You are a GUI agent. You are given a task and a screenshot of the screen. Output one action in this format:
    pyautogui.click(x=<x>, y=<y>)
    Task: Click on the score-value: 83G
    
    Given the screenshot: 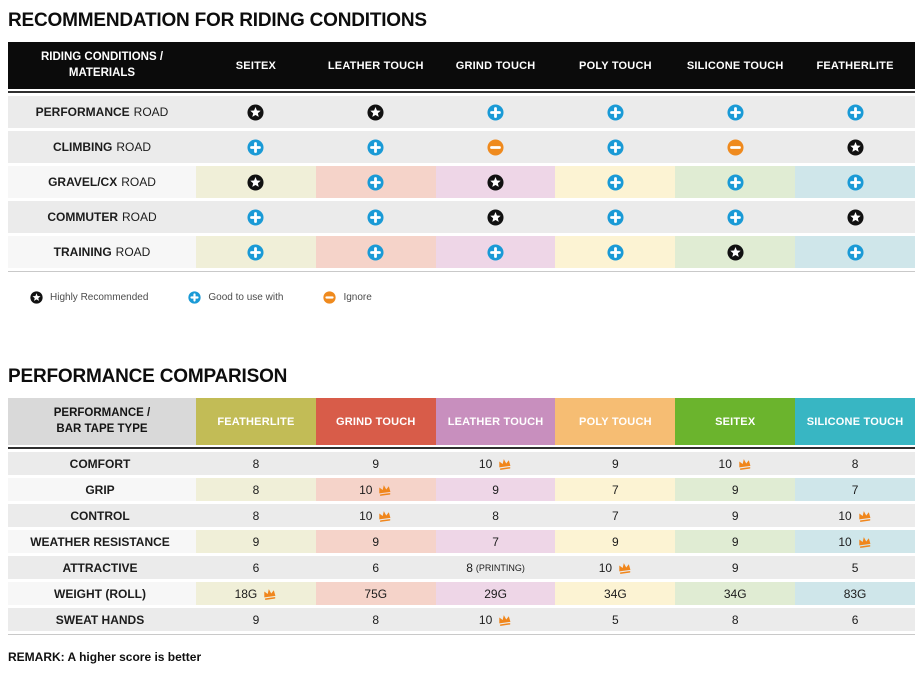 What is the action you would take?
    pyautogui.click(x=855, y=593)
    